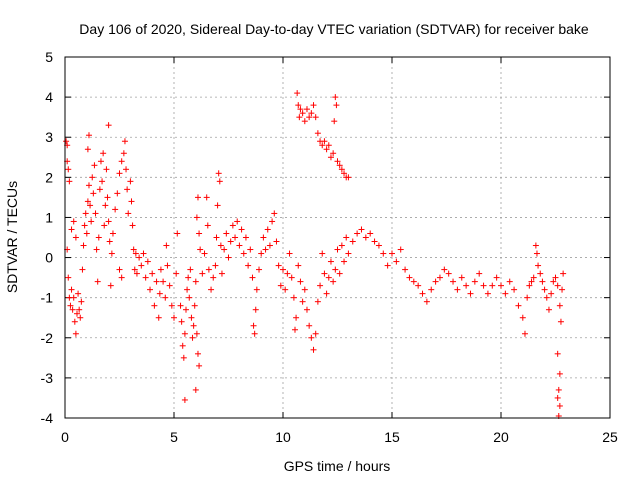 The height and width of the screenshot is (480, 640). Describe the element at coordinates (47, 298) in the screenshot. I see `y-tick-label: -1` at that location.